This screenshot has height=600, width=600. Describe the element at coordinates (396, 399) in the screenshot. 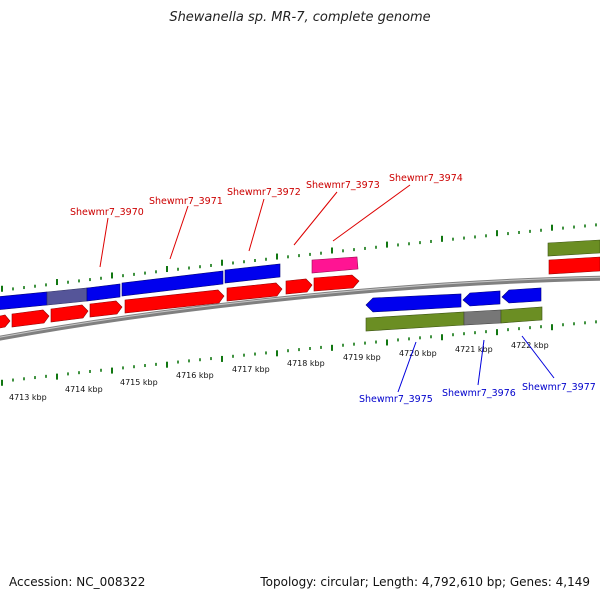

I see `gene-label-reverse: Shewmr7_3975` at that location.